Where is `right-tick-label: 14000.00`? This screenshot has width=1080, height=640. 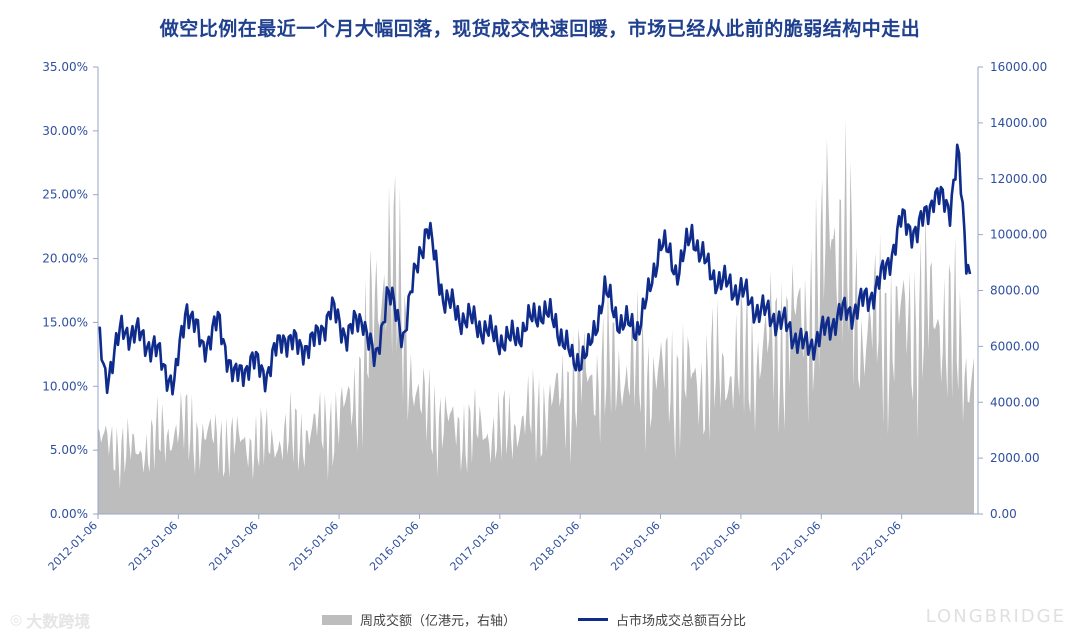 right-tick-label: 14000.00 is located at coordinates (1018, 123).